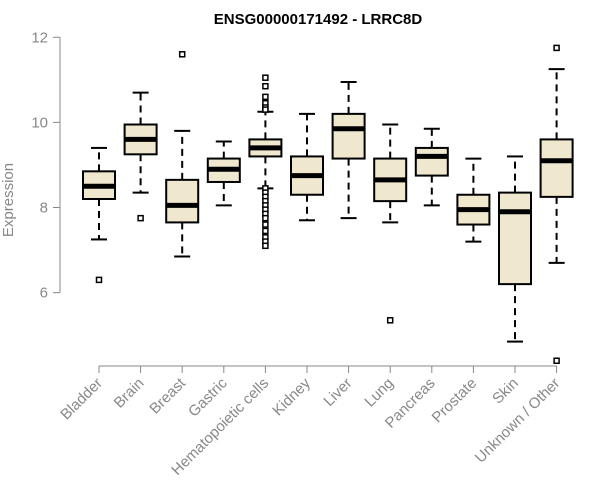  Describe the element at coordinates (307, 167) in the screenshot. I see `box-kidney` at that location.